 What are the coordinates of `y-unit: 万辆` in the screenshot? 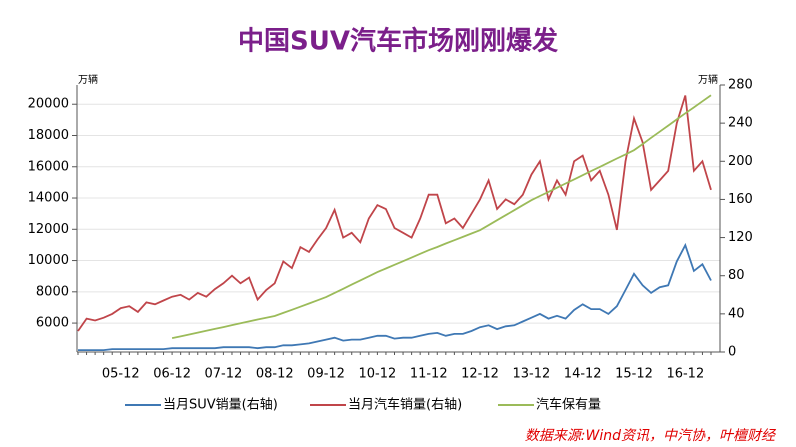 It's located at (88, 79).